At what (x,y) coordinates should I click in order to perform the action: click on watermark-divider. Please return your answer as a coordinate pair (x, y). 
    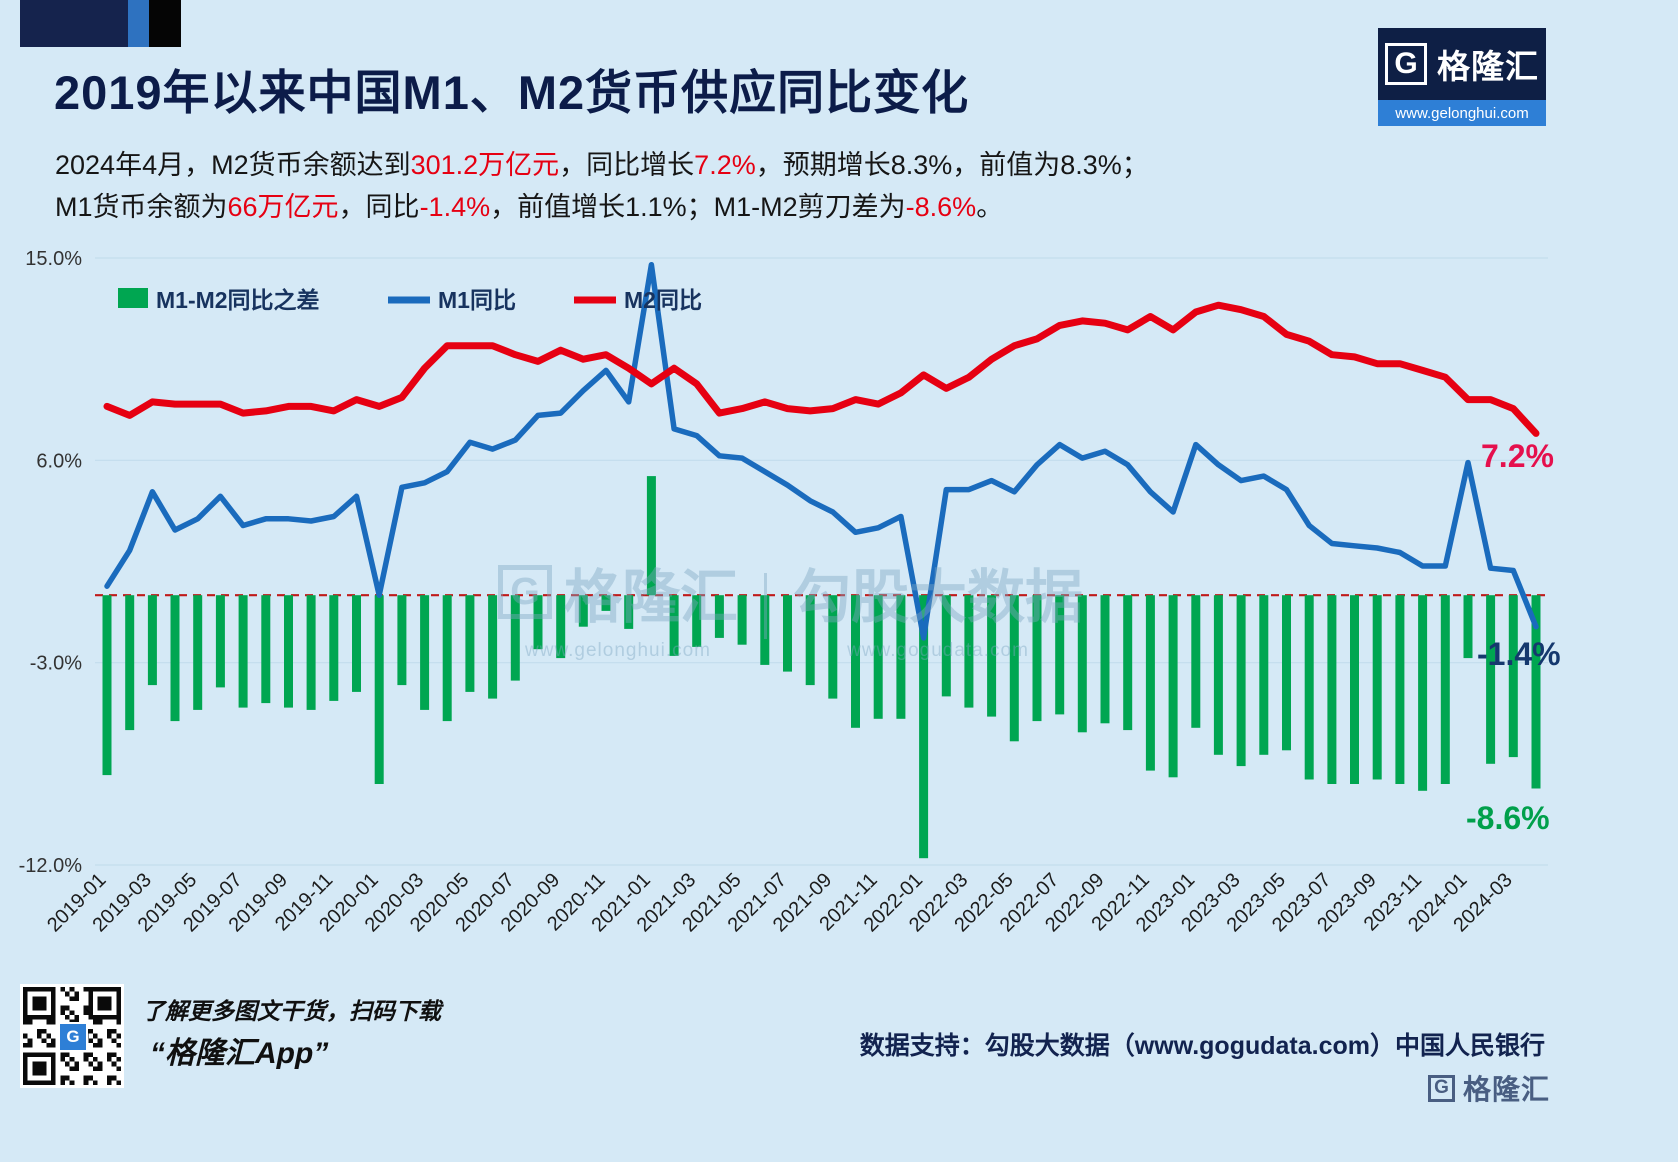
    Looking at the image, I should click on (766, 606).